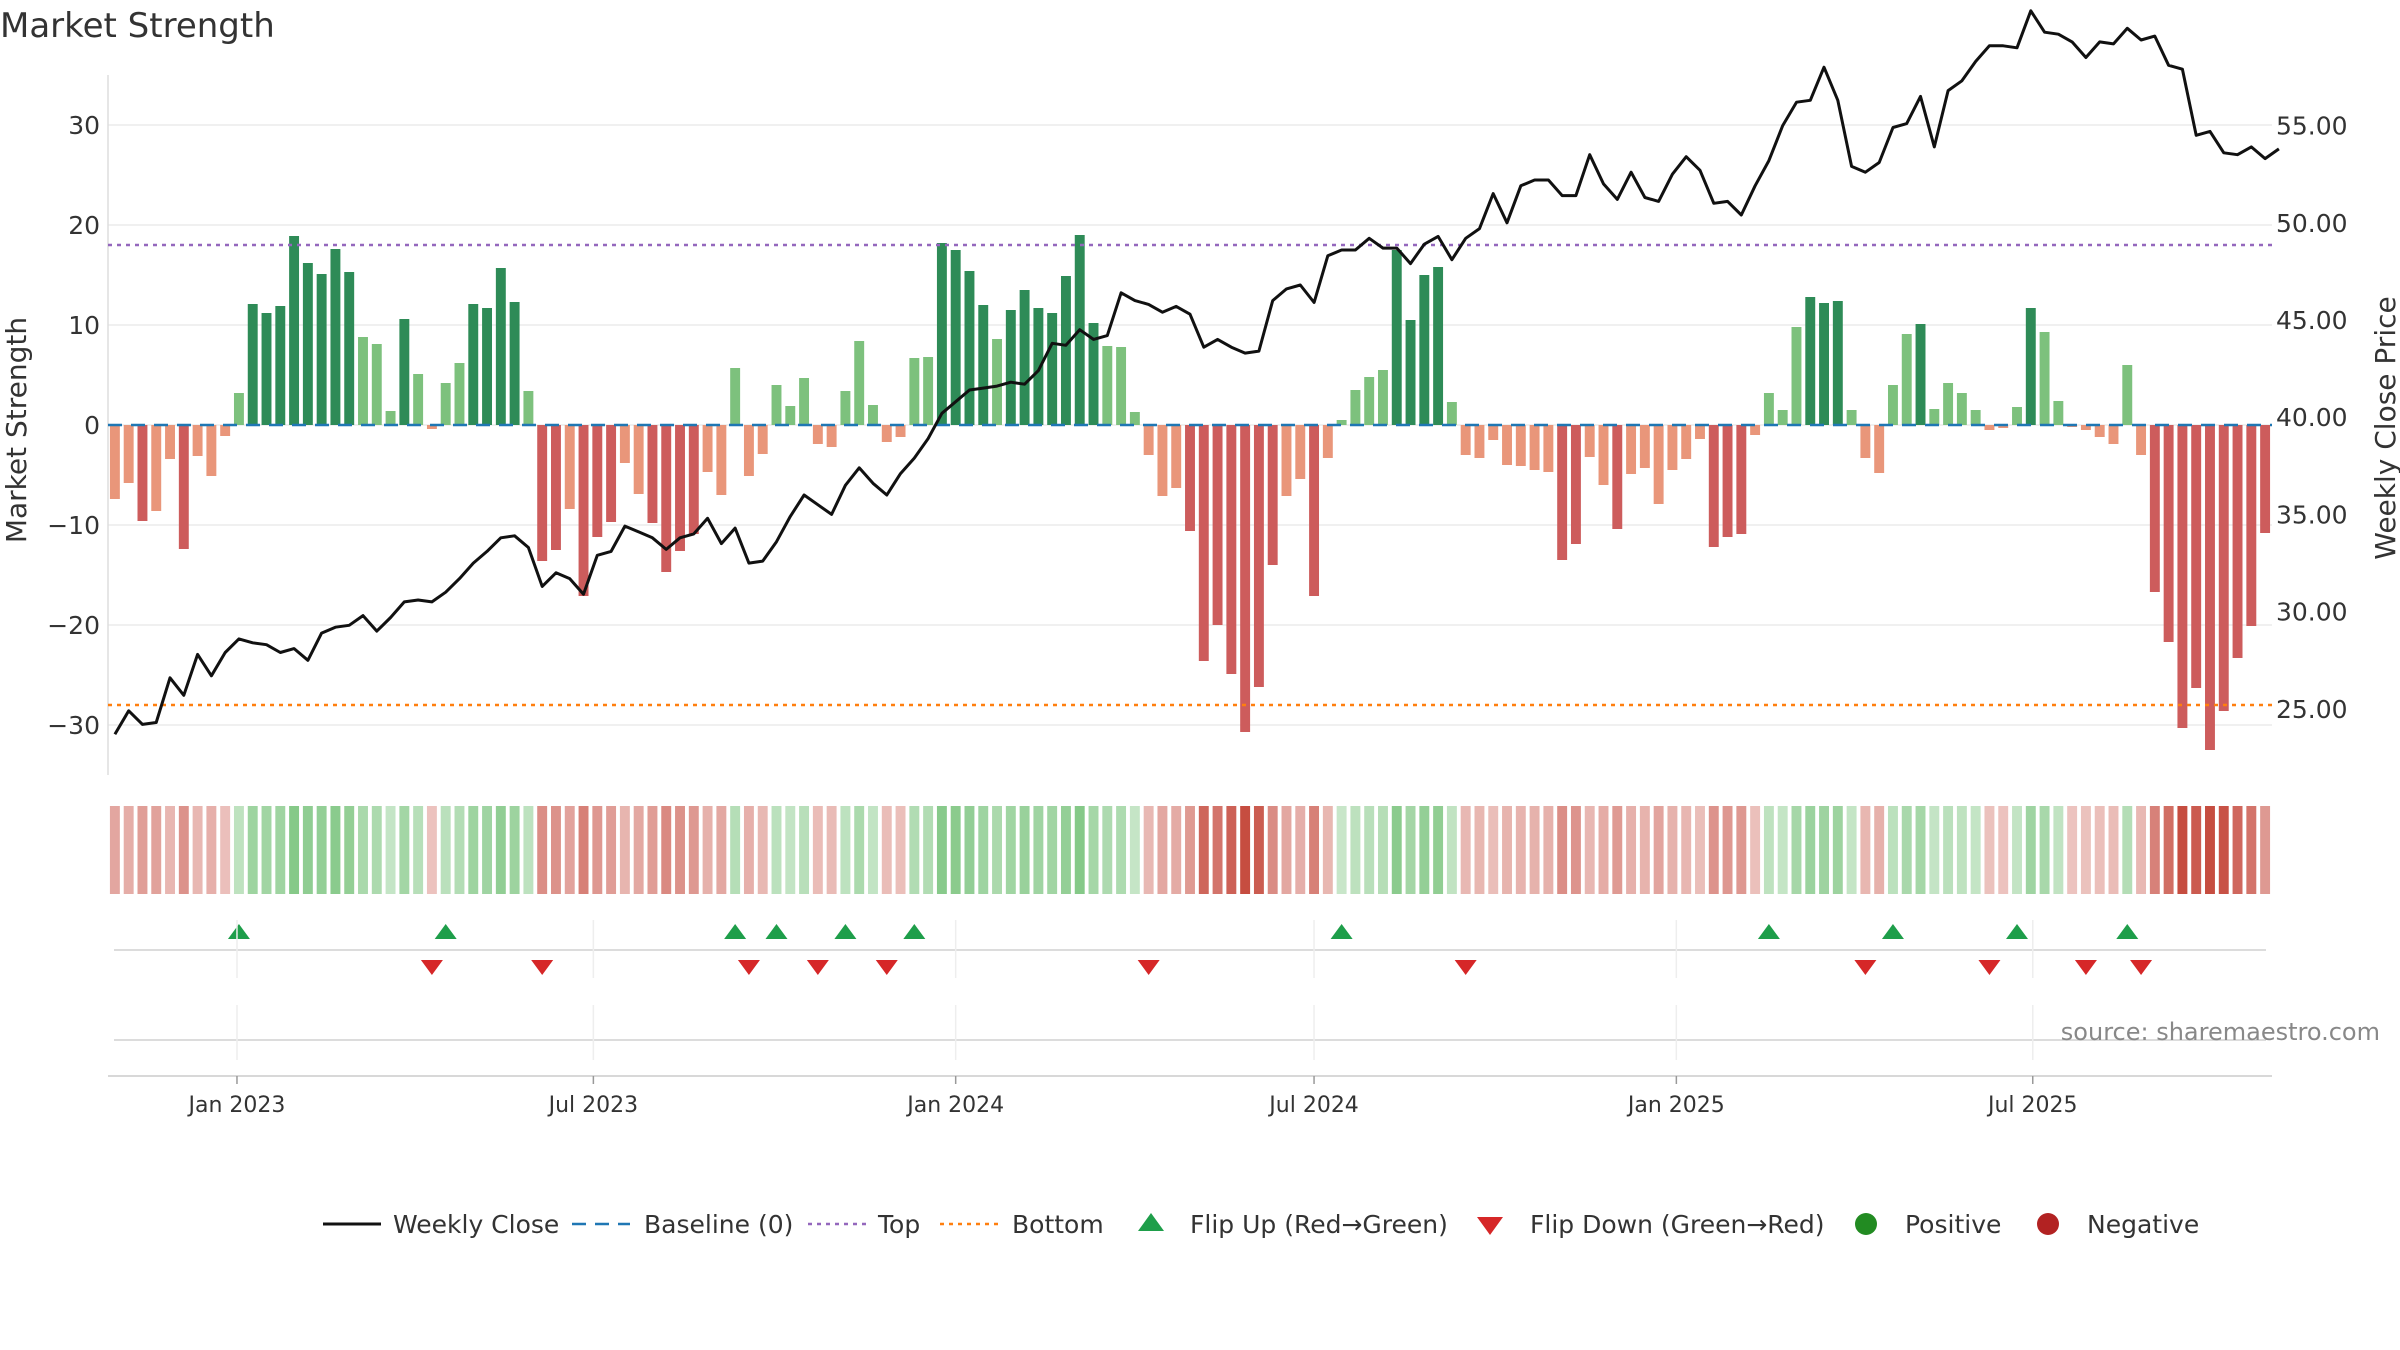 This screenshot has height=1350, width=2400. I want to click on legend-label: Weekly Close, so click(476, 1224).